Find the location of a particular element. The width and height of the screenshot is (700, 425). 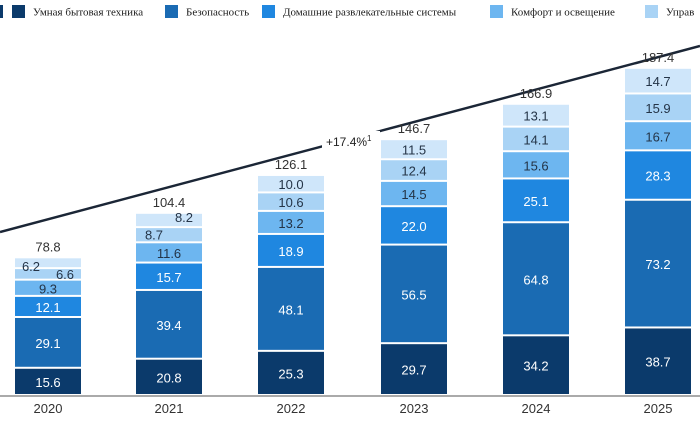

value-label-2025-5: 15.9 is located at coordinates (657, 108).